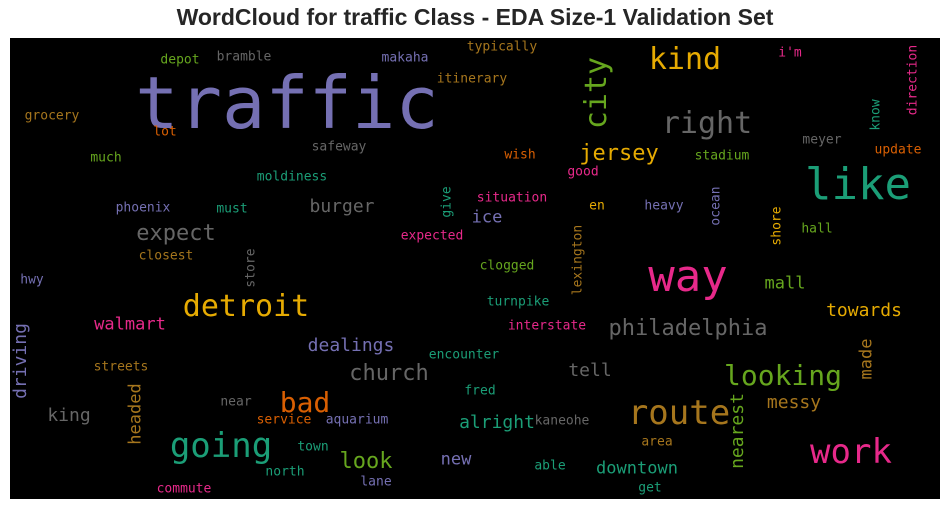 The height and width of the screenshot is (511, 950). What do you see at coordinates (596, 93) in the screenshot?
I see `word-city: city` at bounding box center [596, 93].